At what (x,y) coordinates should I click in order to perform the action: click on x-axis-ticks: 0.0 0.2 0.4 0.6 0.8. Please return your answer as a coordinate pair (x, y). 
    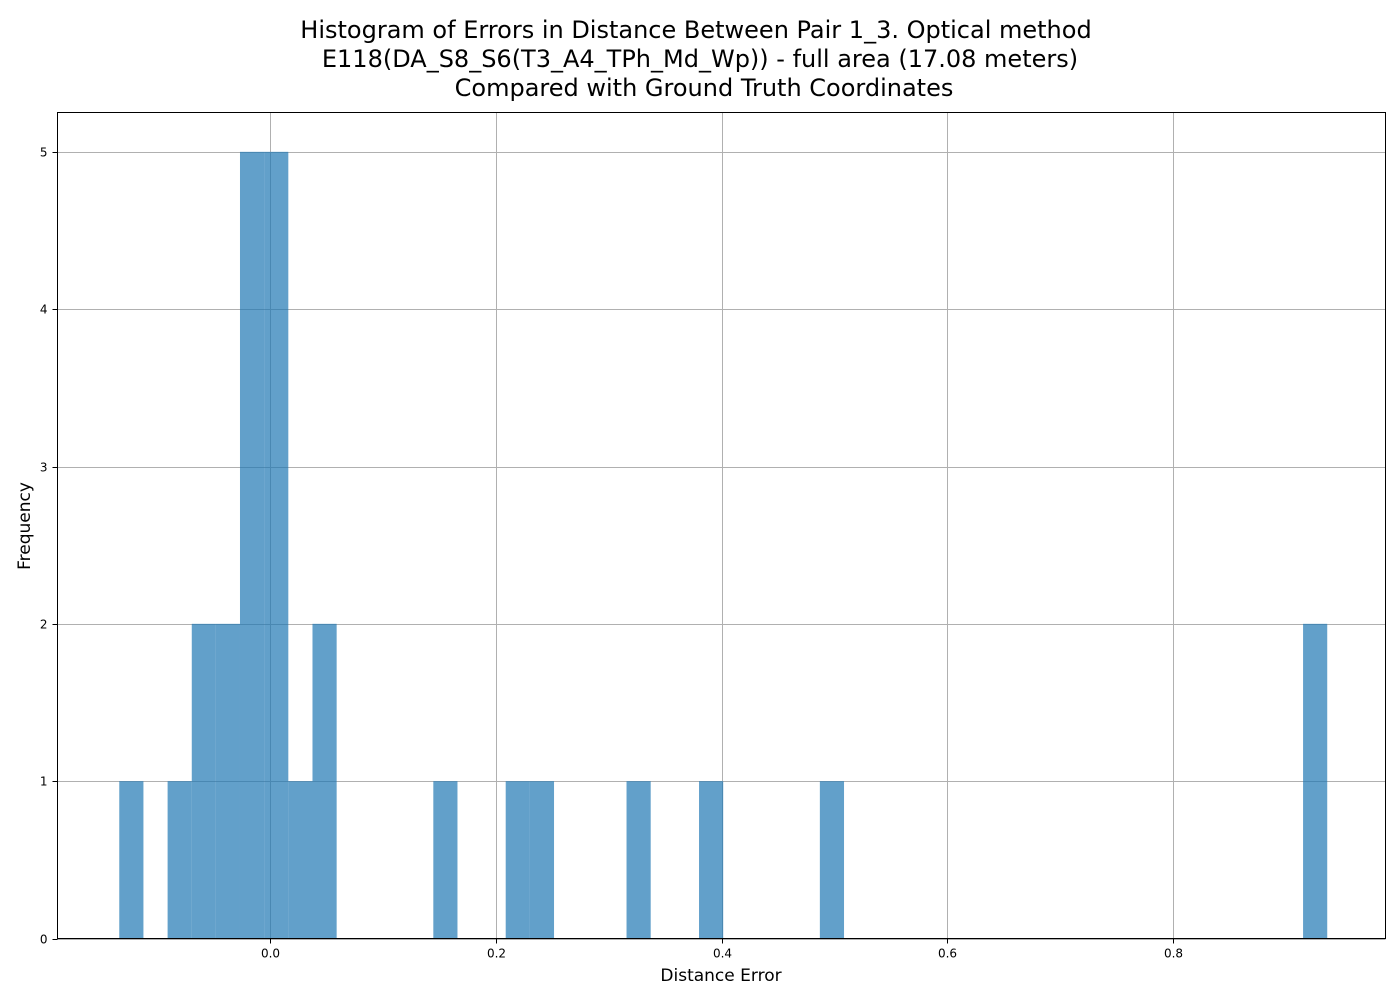
    Looking at the image, I should click on (722, 949).